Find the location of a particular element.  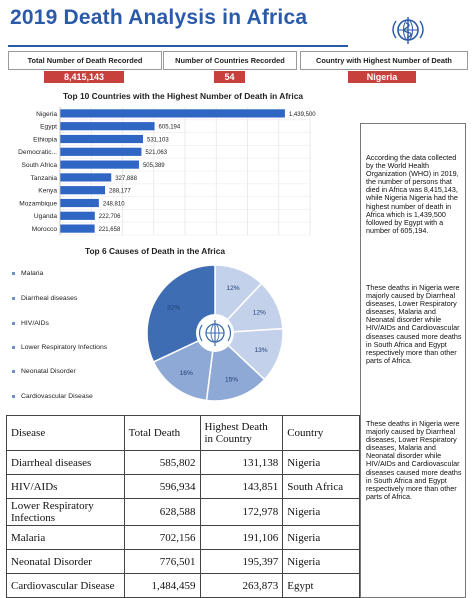

table-cell: Diarrheal diseases is located at coordinates (65, 462).